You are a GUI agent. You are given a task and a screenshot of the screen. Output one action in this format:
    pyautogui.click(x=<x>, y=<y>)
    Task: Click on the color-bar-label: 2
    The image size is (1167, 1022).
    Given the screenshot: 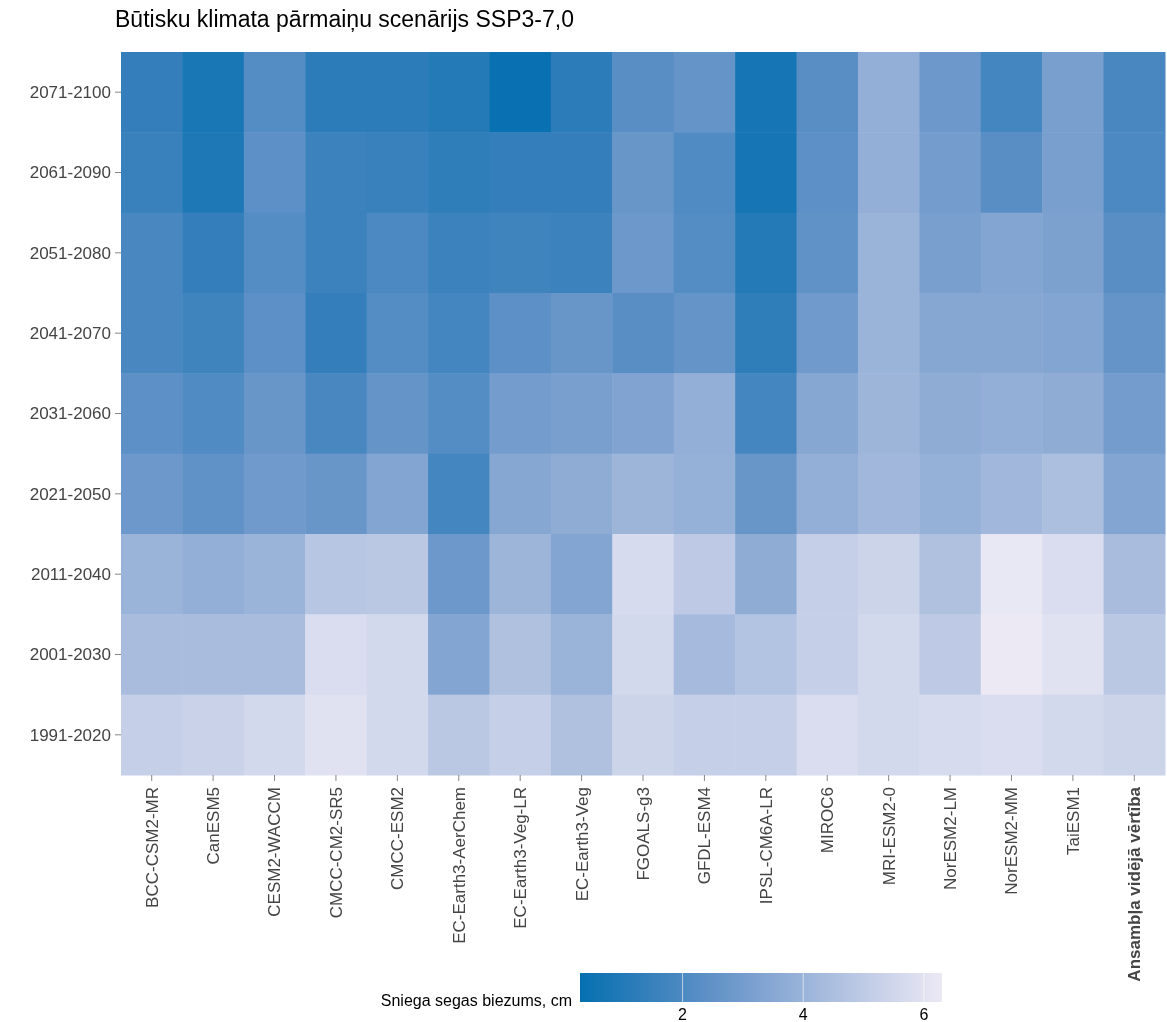 What is the action you would take?
    pyautogui.click(x=683, y=1014)
    